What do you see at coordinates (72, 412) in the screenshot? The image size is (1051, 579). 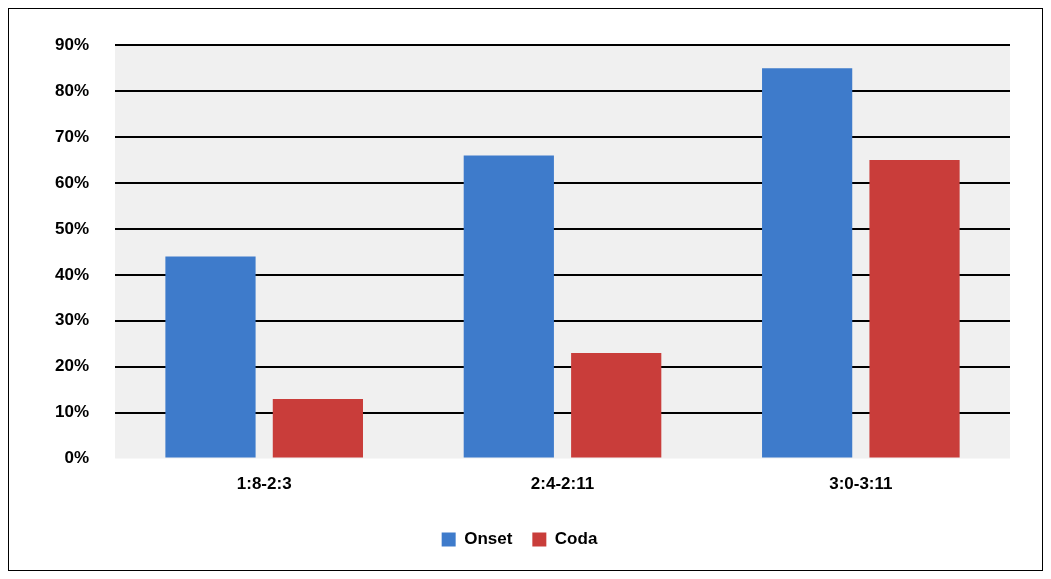 I see `y-tick-label: 10%` at bounding box center [72, 412].